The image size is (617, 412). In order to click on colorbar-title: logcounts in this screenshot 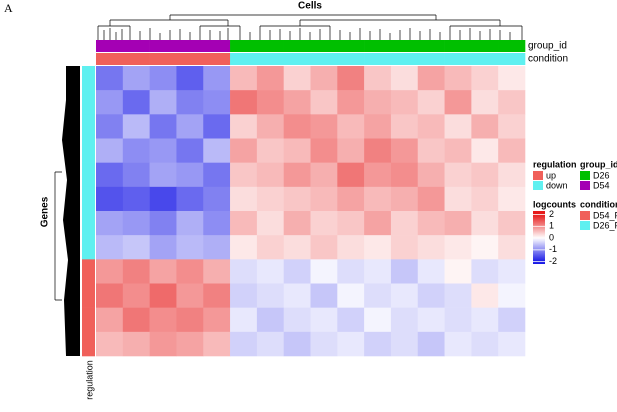, I will do `click(554, 204)`.